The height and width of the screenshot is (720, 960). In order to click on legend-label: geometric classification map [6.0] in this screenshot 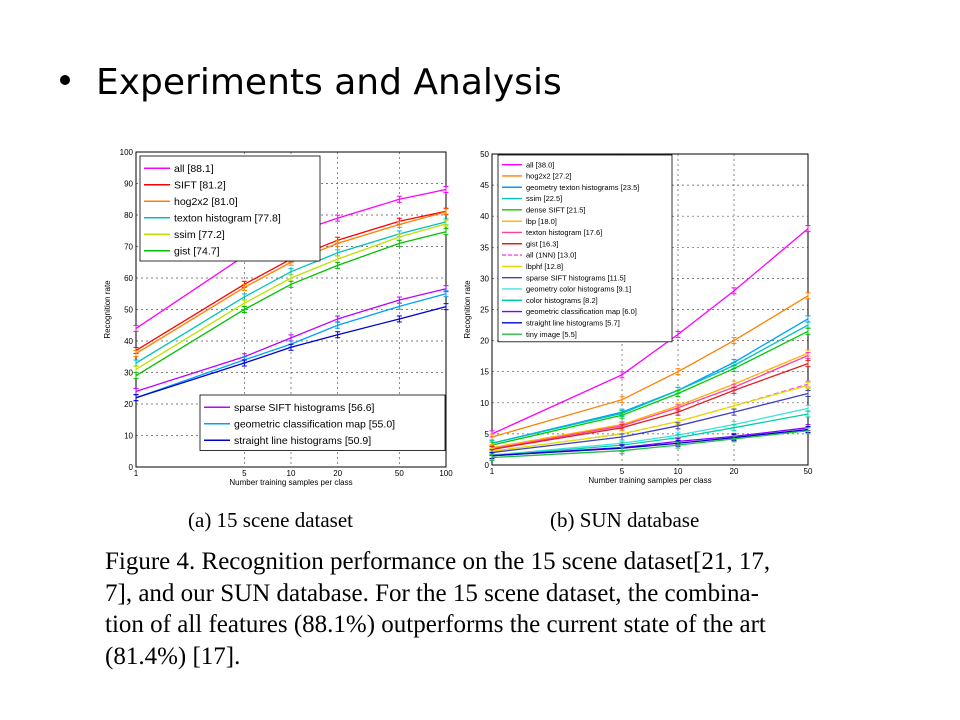, I will do `click(581, 311)`.